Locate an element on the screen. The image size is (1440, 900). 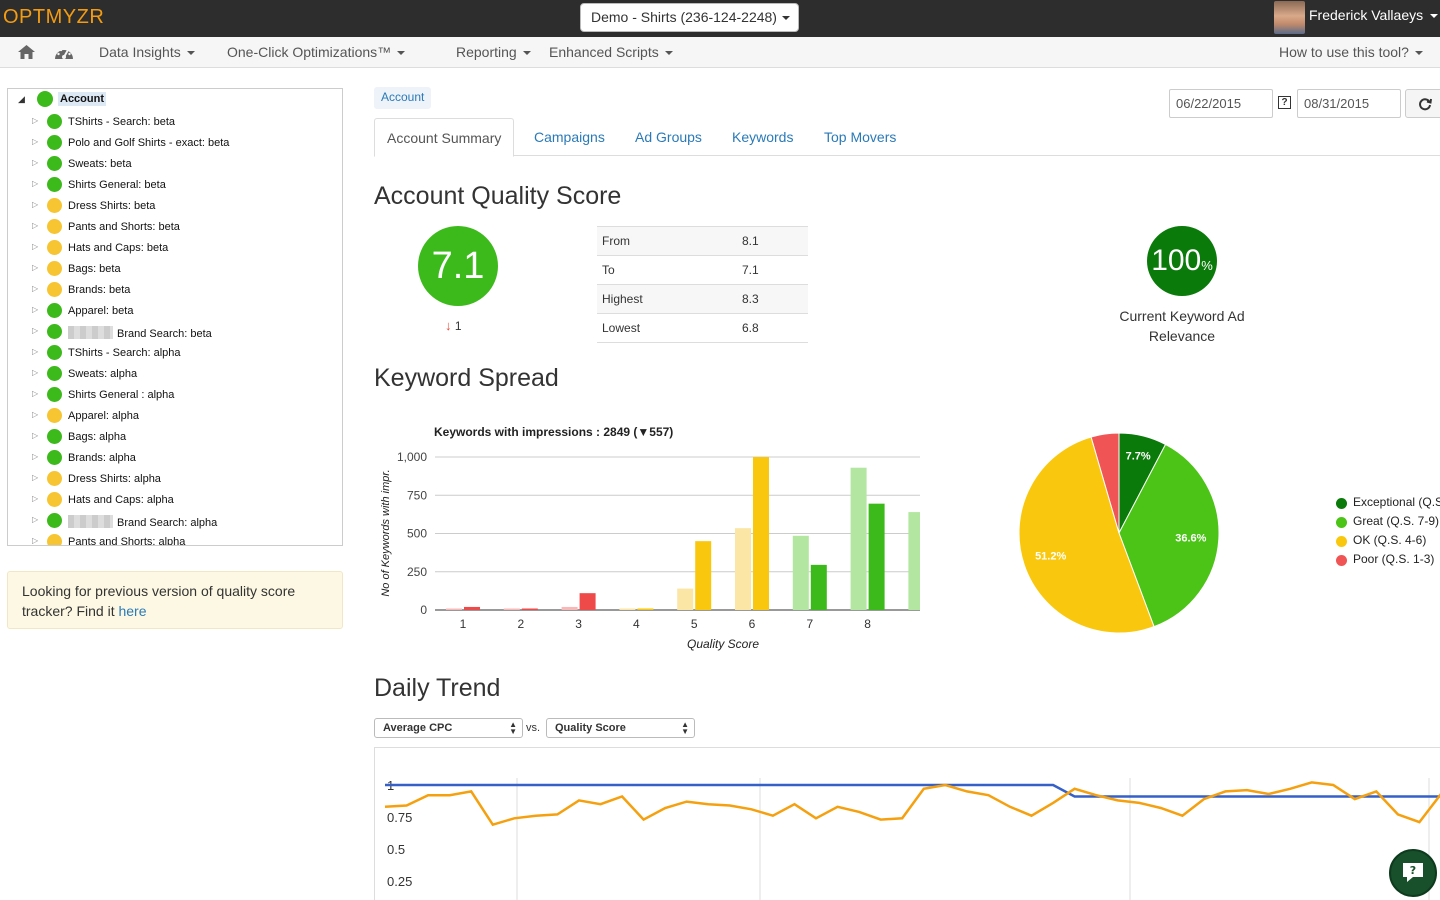
tab-keywords: Keywords is located at coordinates (763, 137).